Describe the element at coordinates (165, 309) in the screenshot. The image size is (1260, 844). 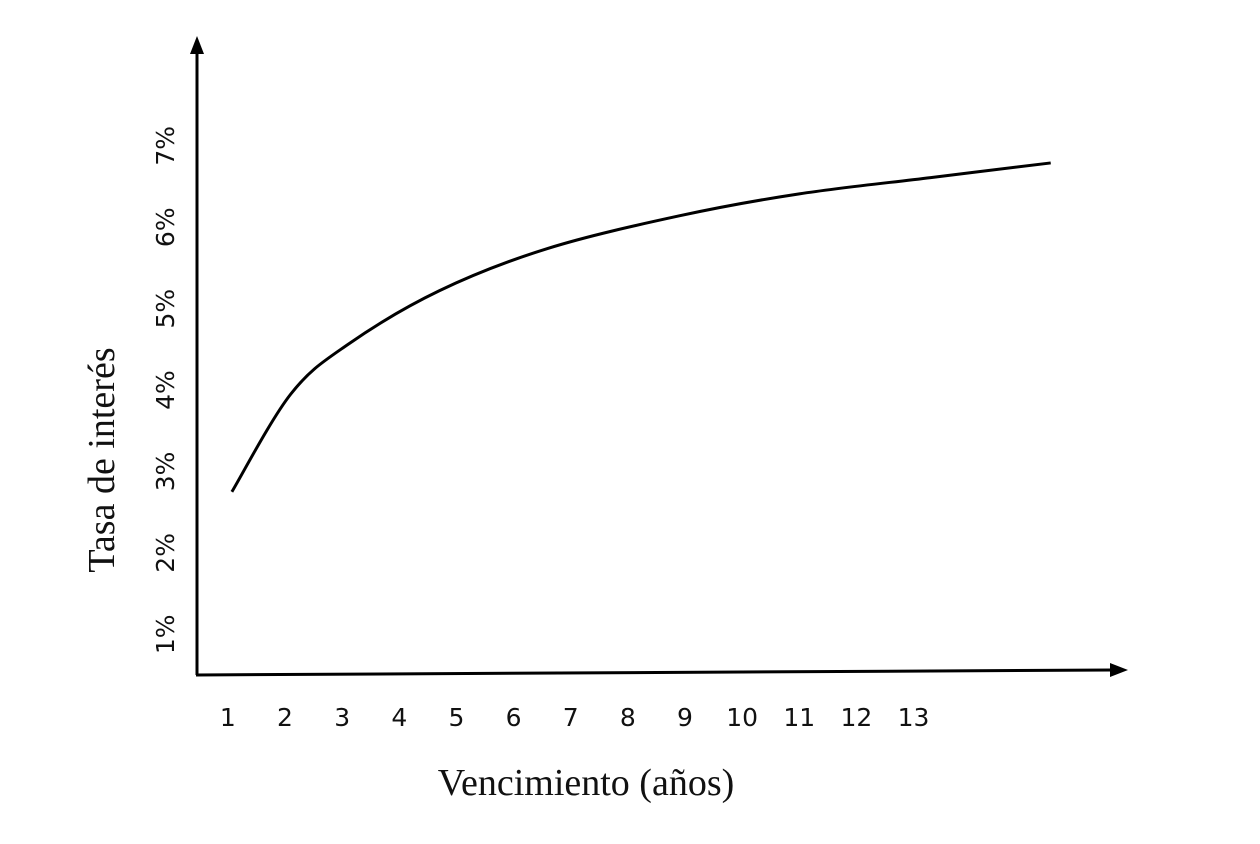
I see `y-tick-label: 5%` at that location.